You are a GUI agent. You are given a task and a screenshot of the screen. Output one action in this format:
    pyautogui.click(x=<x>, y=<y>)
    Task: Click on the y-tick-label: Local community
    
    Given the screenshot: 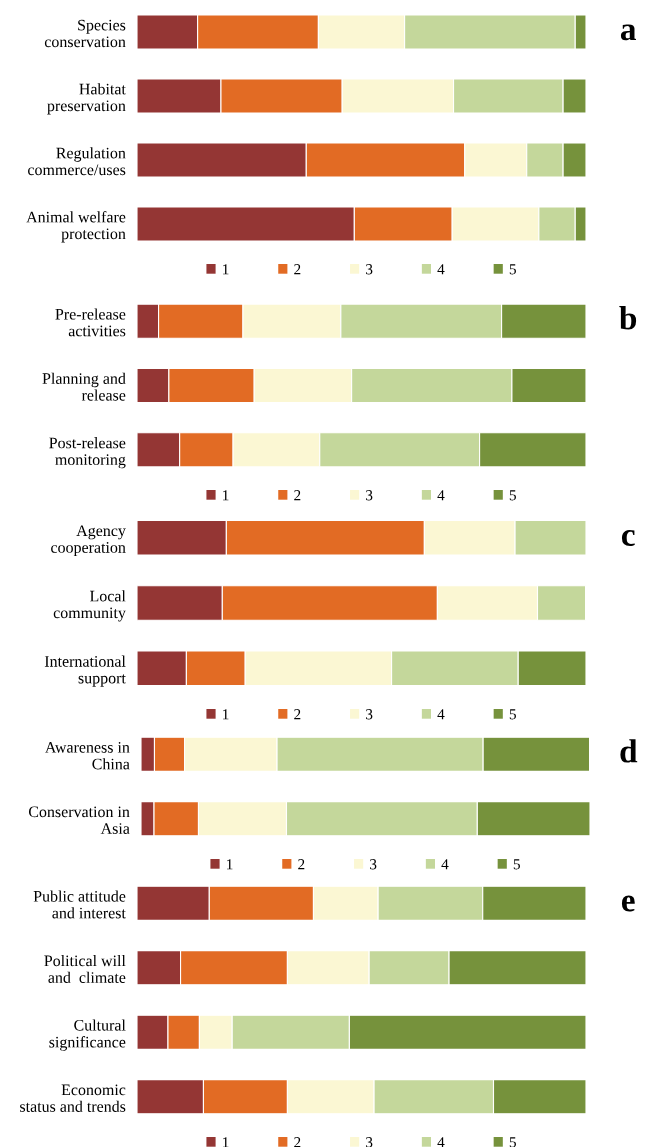 What is the action you would take?
    pyautogui.click(x=89, y=606)
    